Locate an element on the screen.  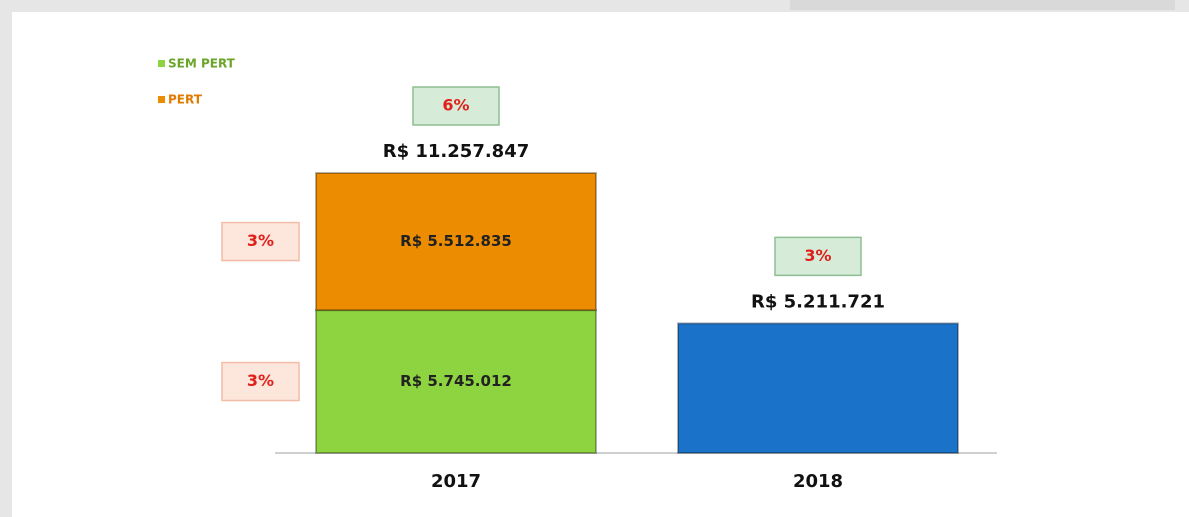
x-tick-label: 2018 is located at coordinates (818, 481).